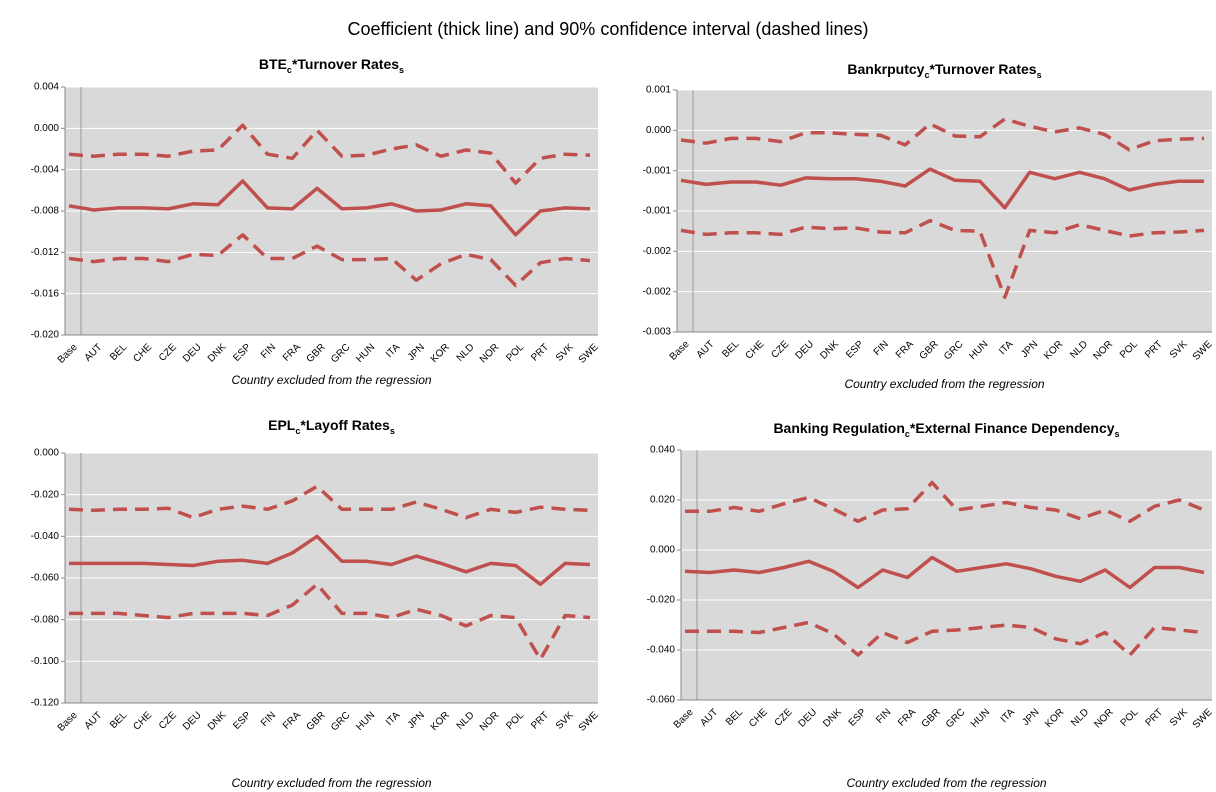 The image size is (1216, 792). What do you see at coordinates (345, 64) in the screenshot?
I see `title-text: *Turnover Rates` at bounding box center [345, 64].